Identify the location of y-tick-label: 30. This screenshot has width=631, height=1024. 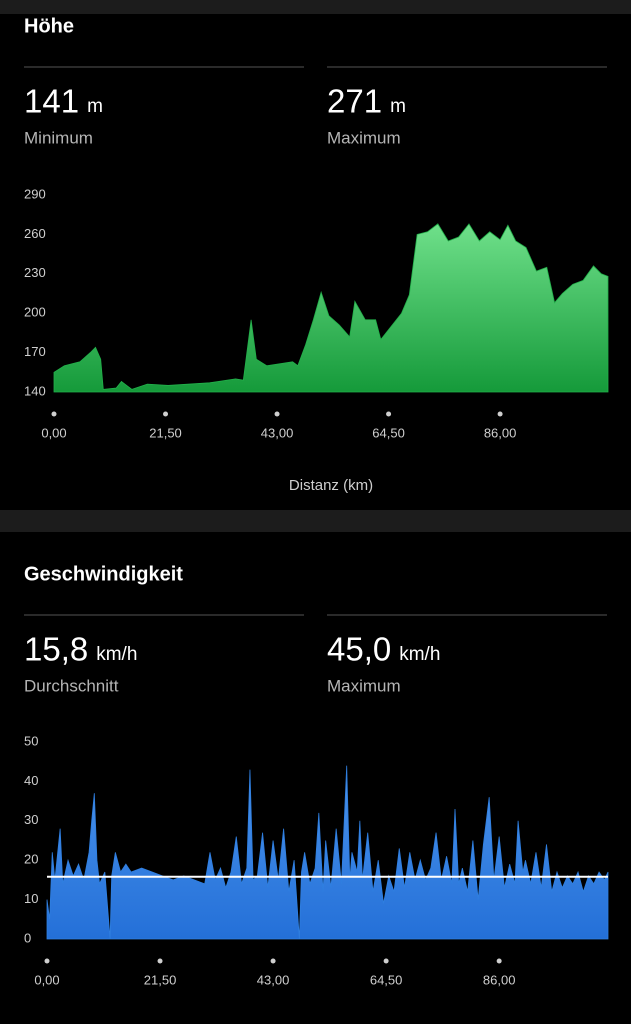
(31, 819).